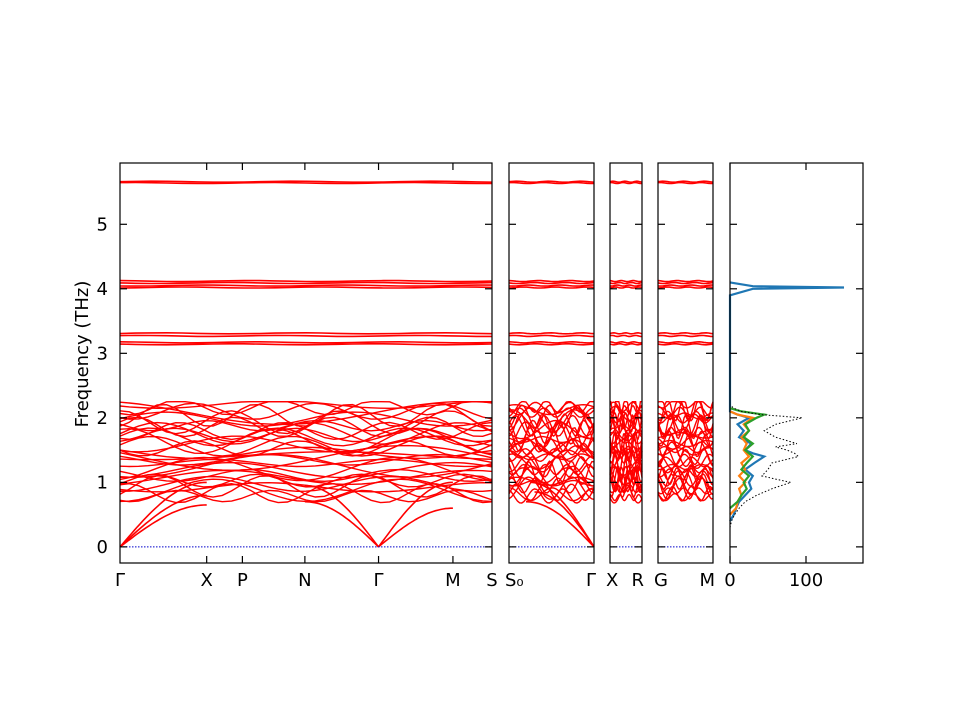 The width and height of the screenshot is (960, 720). I want to click on y-tick-label: 5, so click(102, 224).